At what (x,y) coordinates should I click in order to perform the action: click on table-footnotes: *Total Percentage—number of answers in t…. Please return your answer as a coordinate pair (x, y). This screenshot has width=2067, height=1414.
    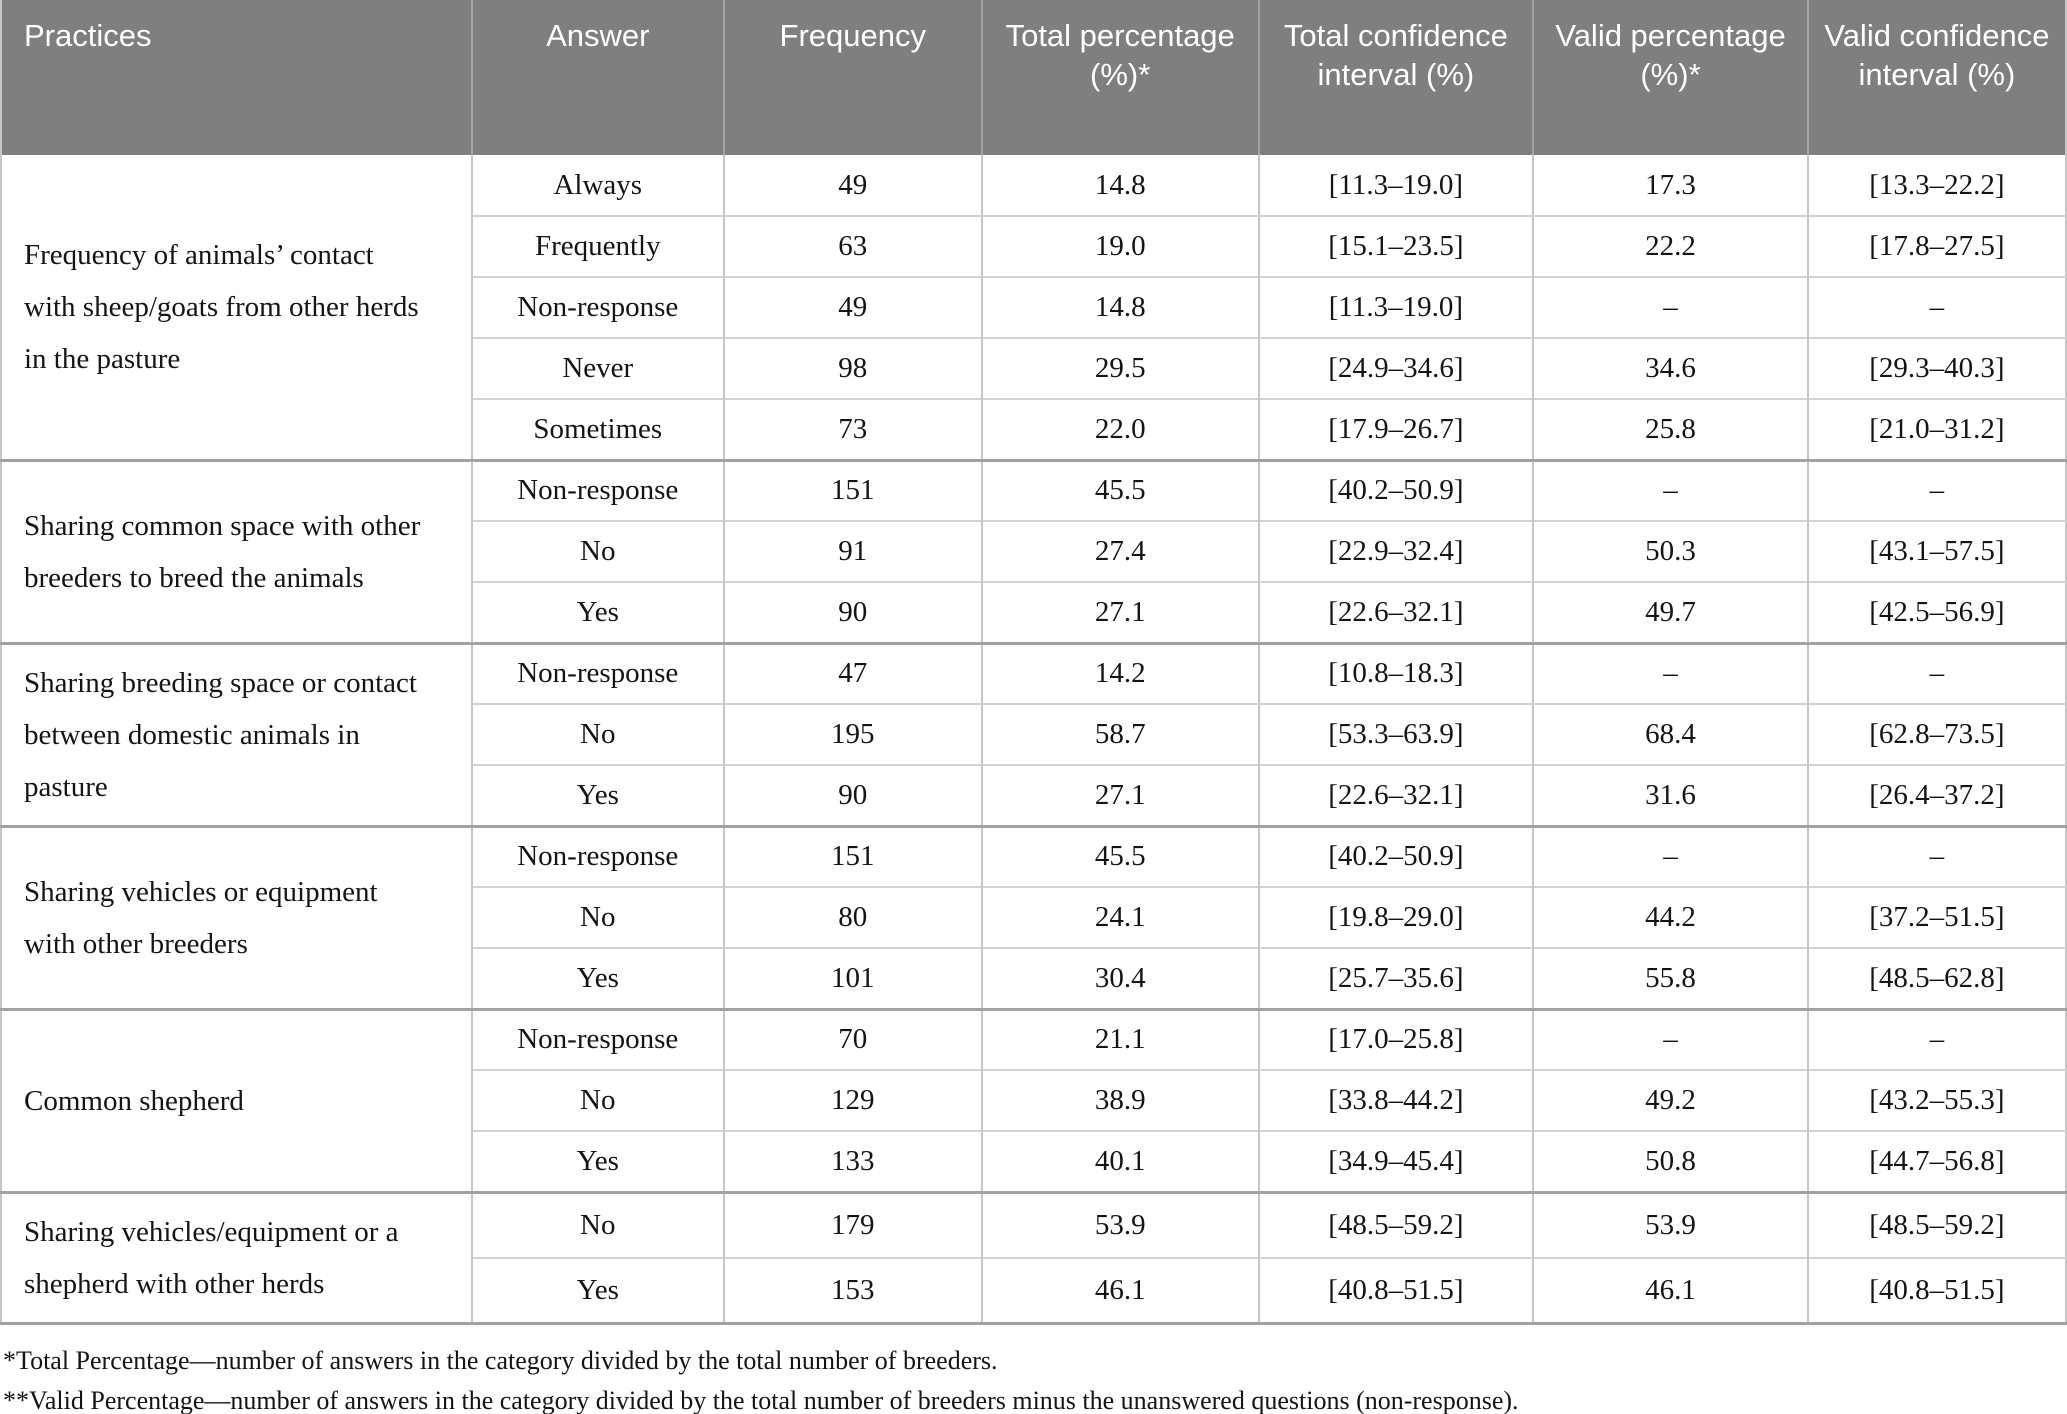
    Looking at the image, I should click on (1035, 1377).